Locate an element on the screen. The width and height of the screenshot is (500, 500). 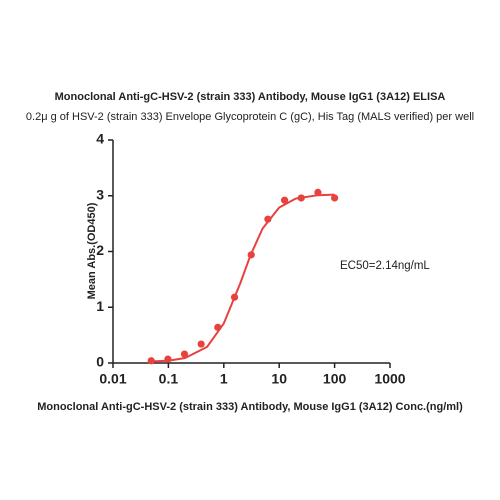
x-tick-label: 1000 is located at coordinates (389, 379).